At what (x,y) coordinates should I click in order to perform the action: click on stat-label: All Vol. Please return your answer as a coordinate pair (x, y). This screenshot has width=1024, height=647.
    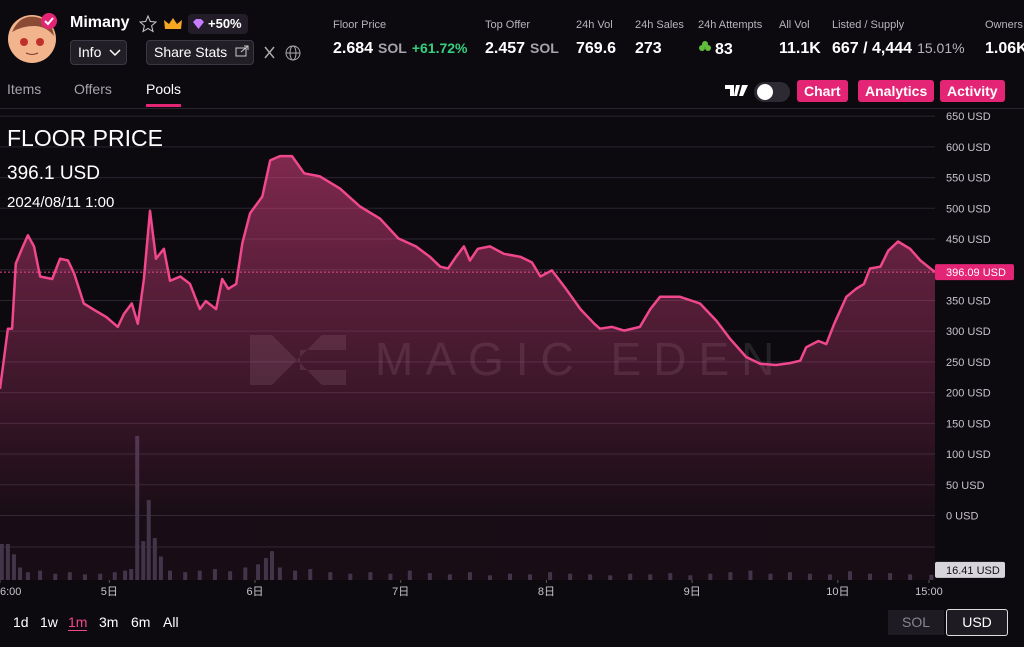
    Looking at the image, I should click on (794, 25).